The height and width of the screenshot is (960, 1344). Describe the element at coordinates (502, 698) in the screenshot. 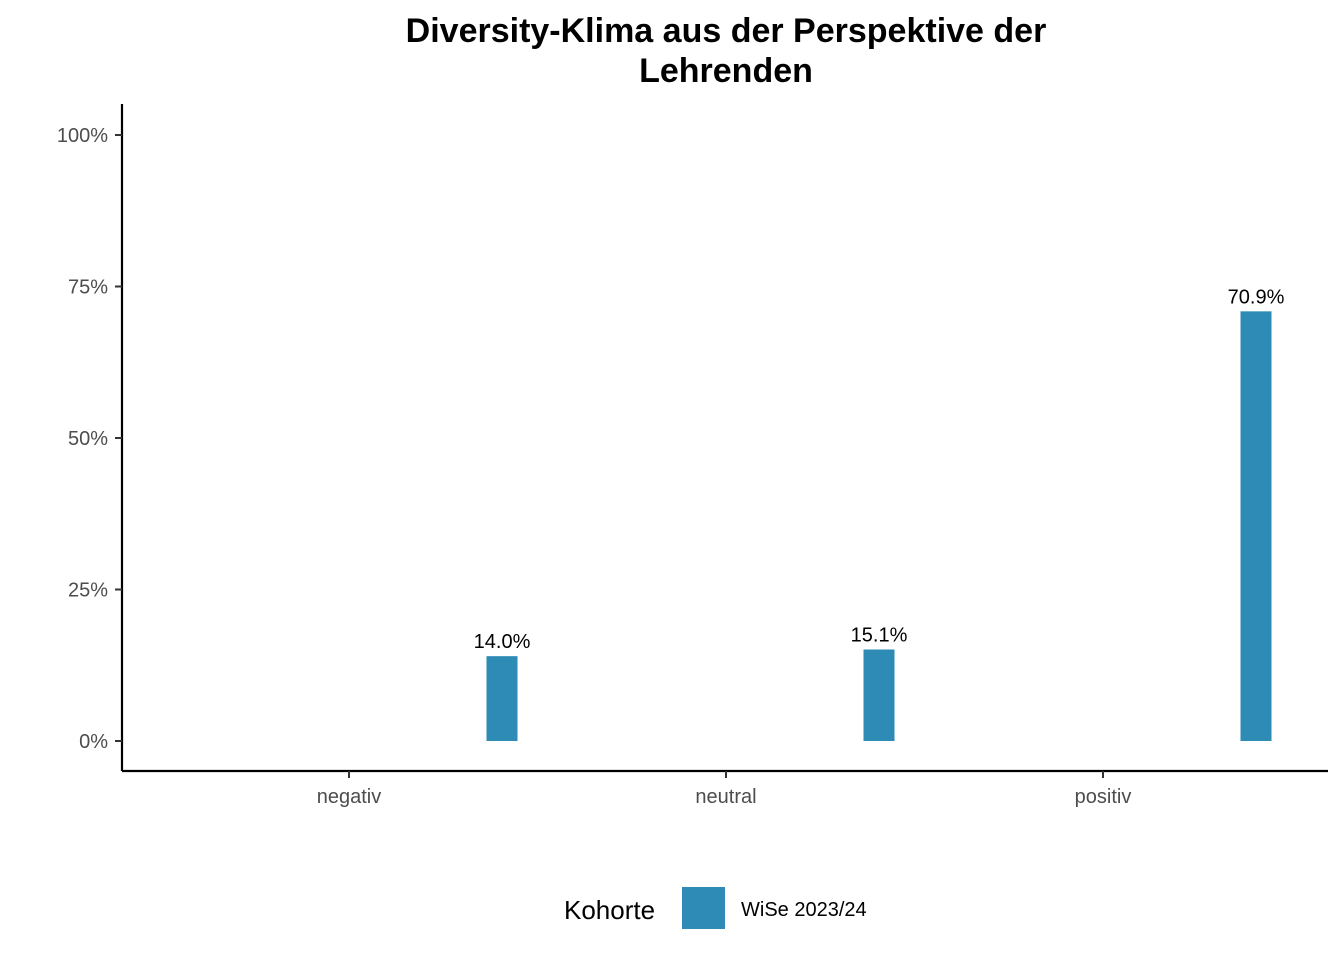

I see `bar-negativ` at that location.